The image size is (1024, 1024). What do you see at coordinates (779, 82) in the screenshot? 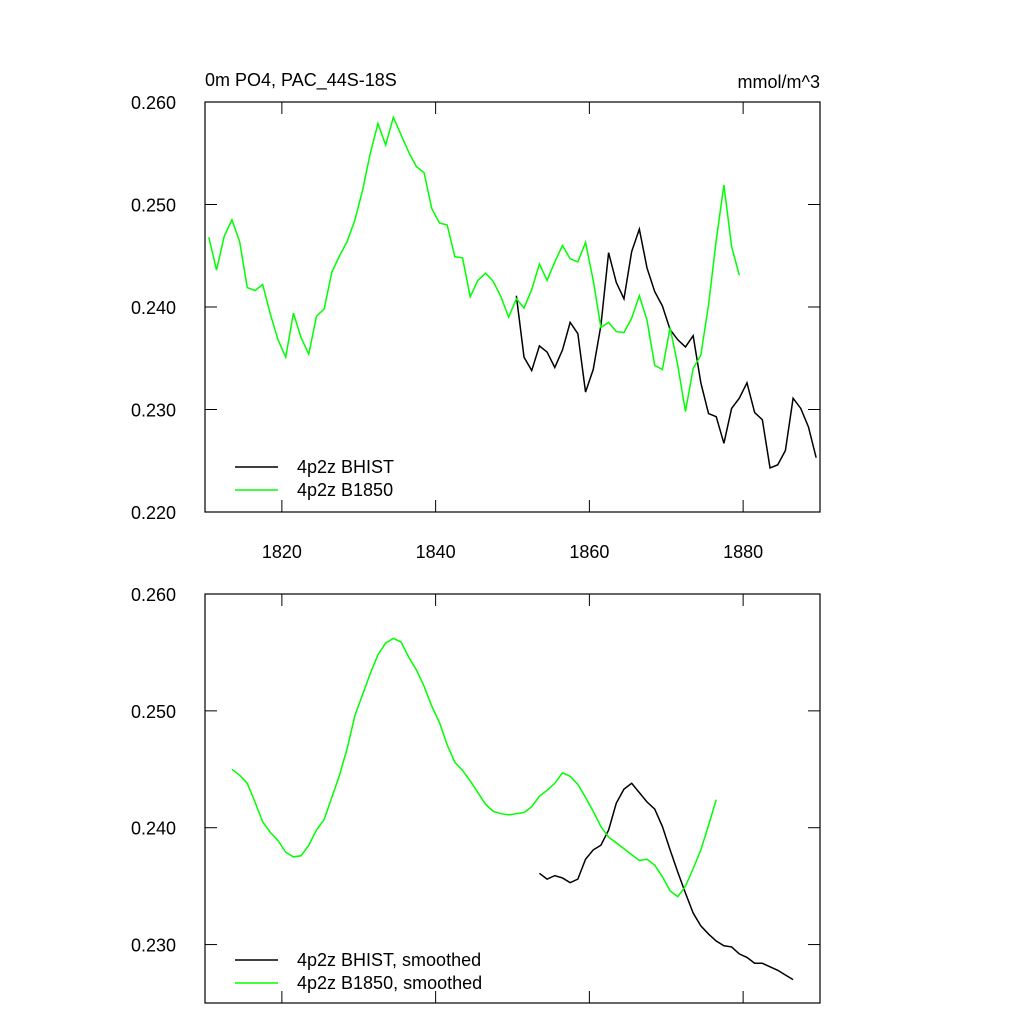
I see `units-label: mmol/m^3` at bounding box center [779, 82].